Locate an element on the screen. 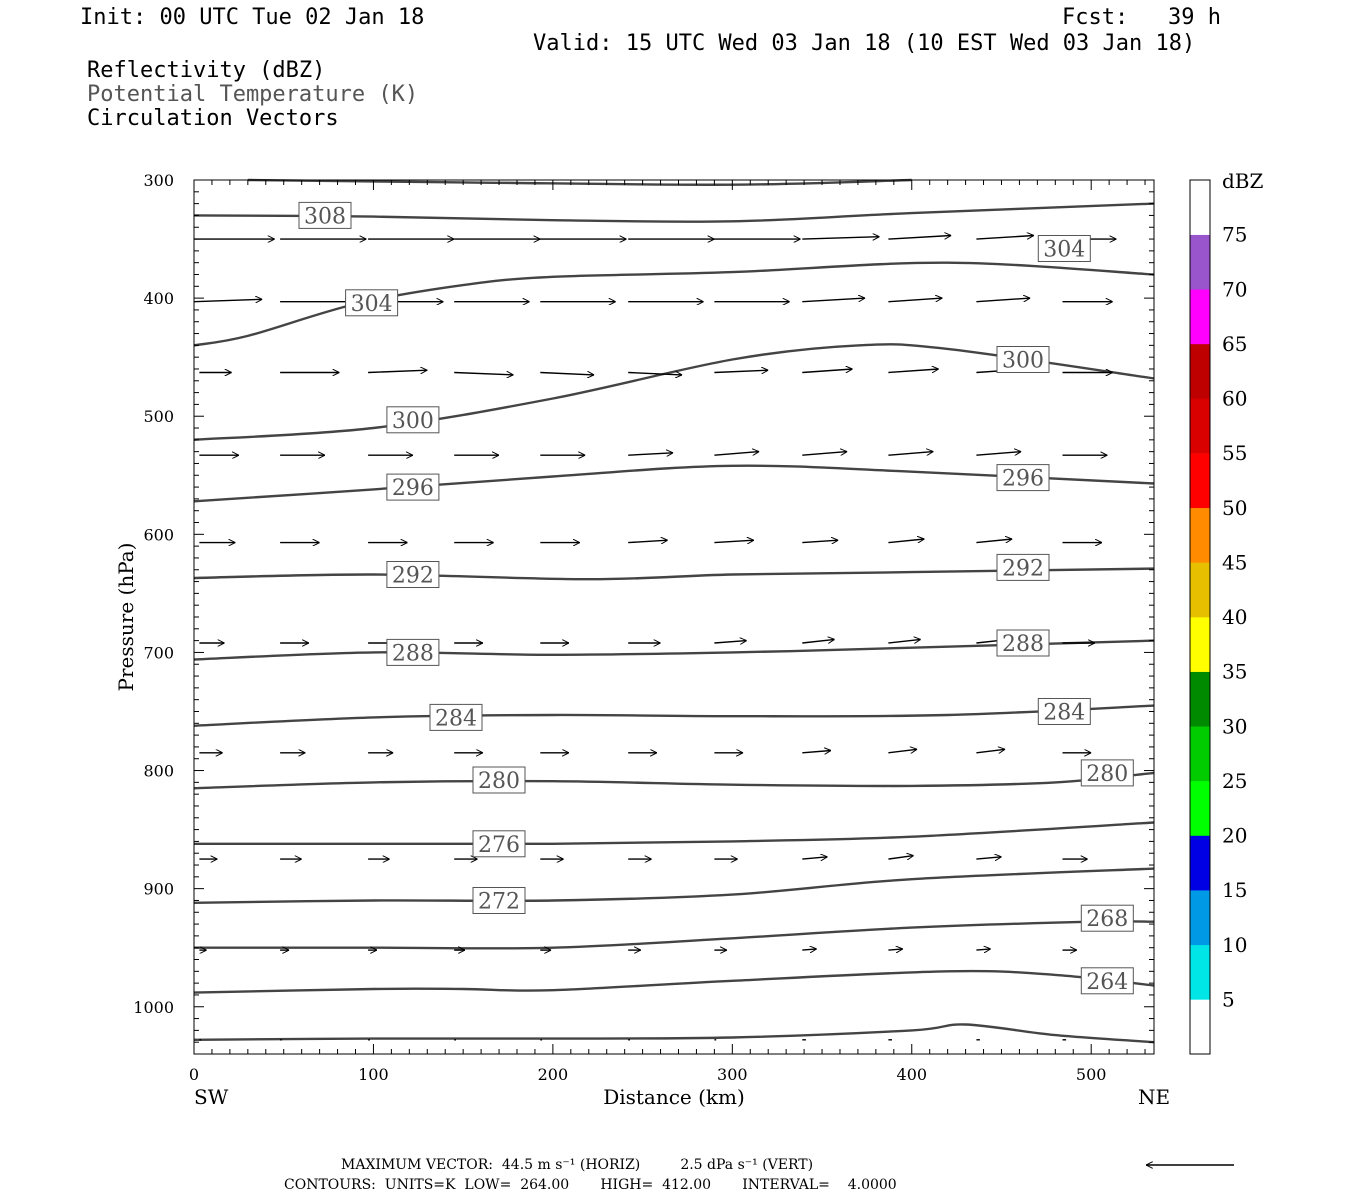 The height and width of the screenshot is (1200, 1350). y-tick-label: 400 is located at coordinates (158, 298).